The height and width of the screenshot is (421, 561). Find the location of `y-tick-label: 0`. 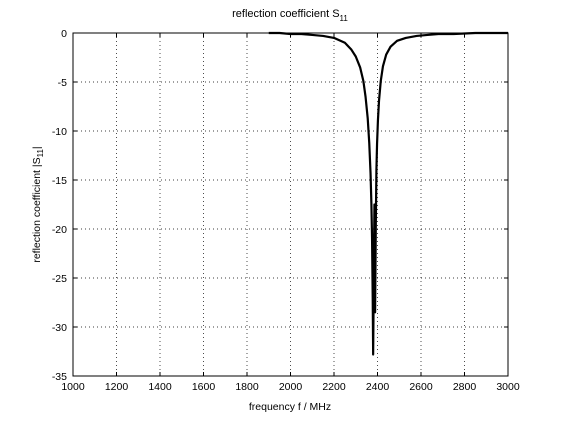

y-tick-label: 0 is located at coordinates (64, 34).